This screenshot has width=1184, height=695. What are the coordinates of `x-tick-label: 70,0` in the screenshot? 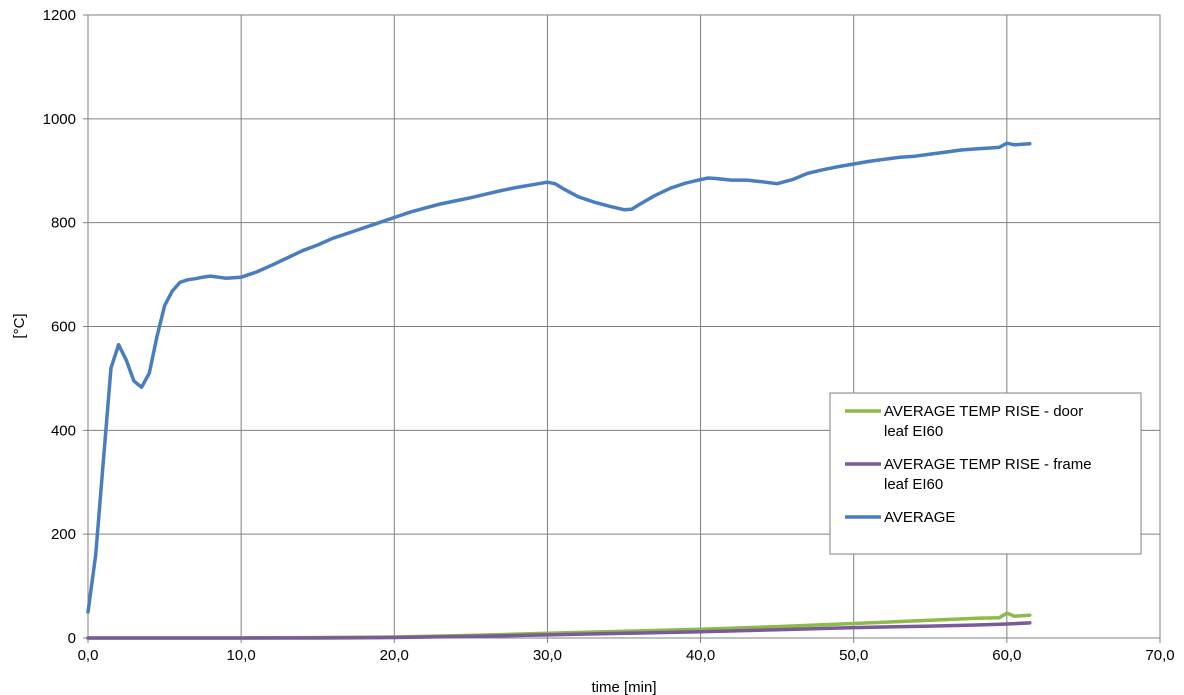 It's located at (1159, 655).